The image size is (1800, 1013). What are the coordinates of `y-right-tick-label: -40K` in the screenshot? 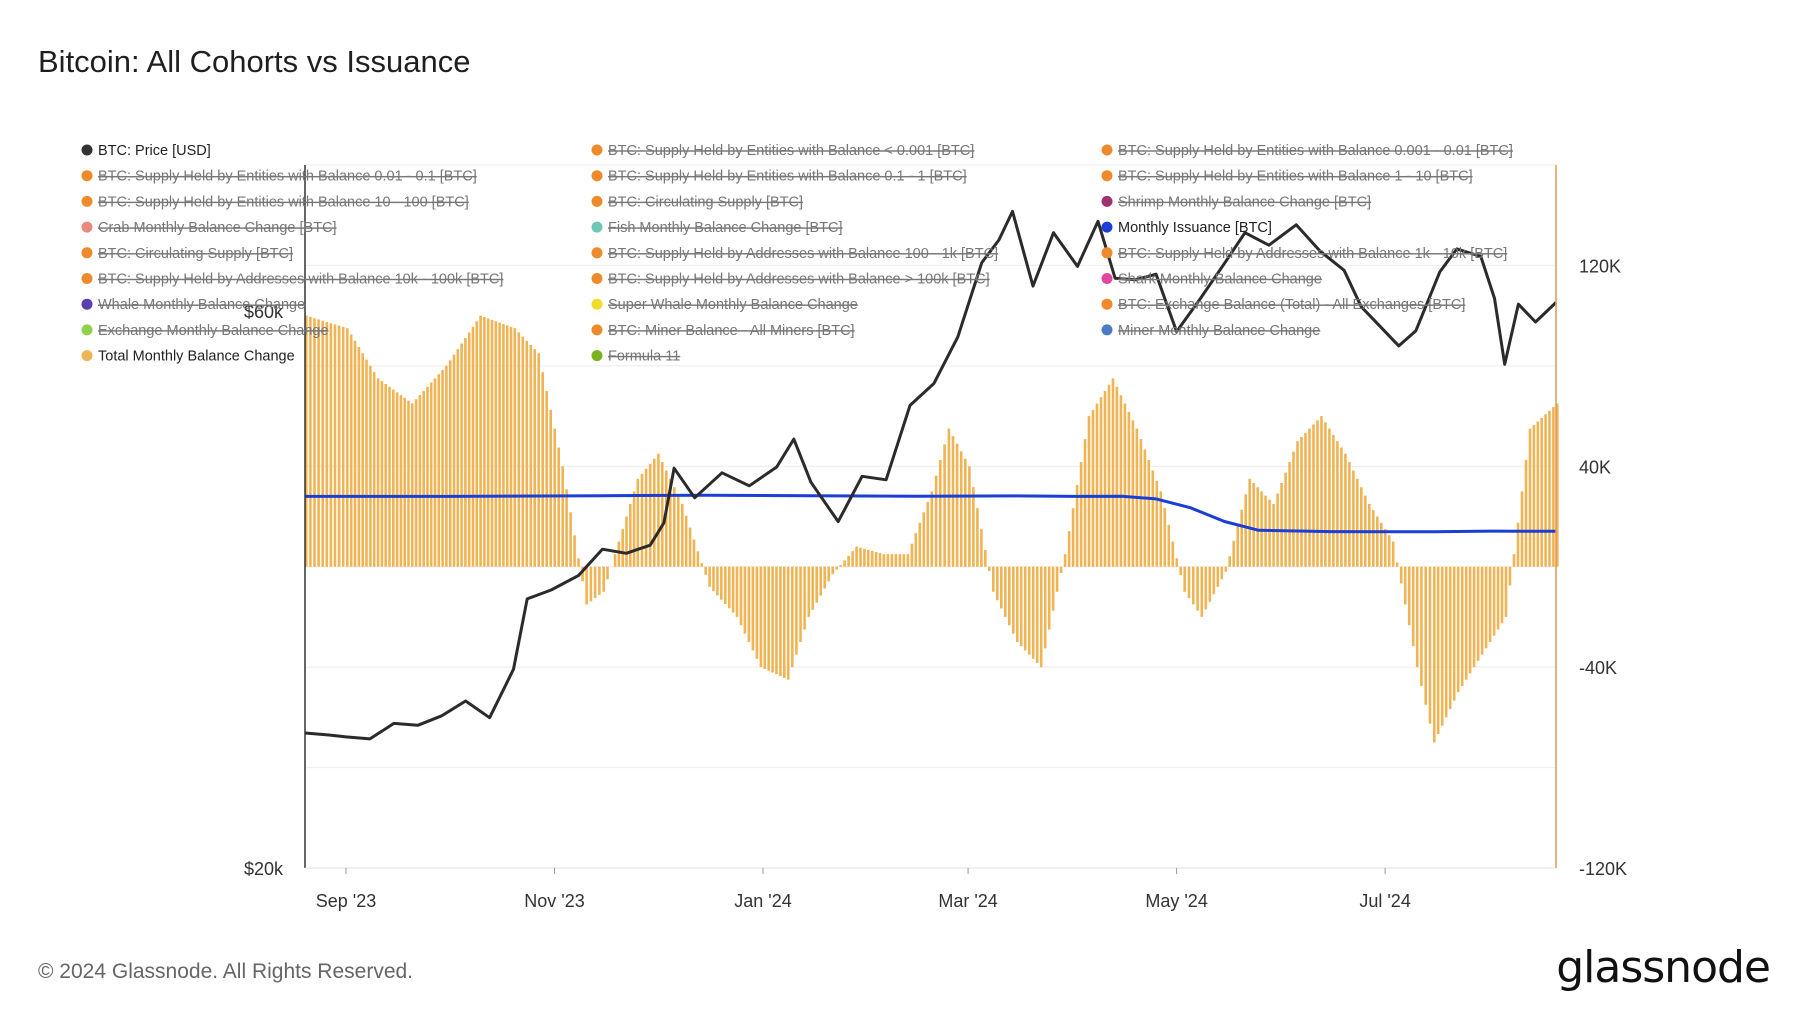 It's located at (1598, 668).